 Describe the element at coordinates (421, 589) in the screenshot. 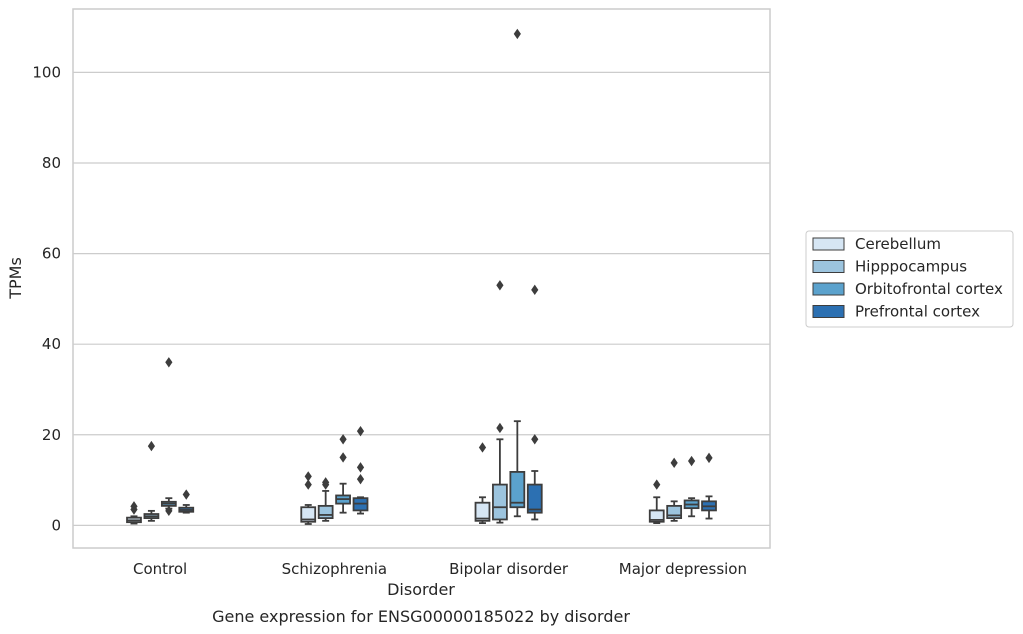

I see `x-axis-label: Disorder` at that location.